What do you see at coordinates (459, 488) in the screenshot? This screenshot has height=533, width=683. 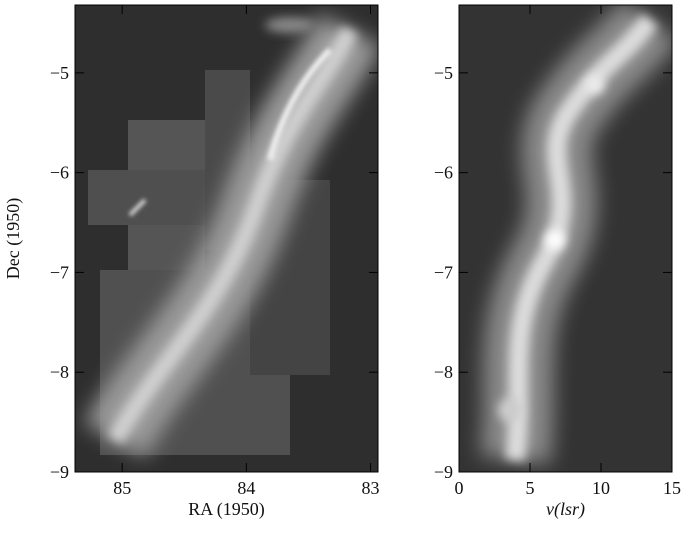 I see `x-tick-label: 0` at bounding box center [459, 488].